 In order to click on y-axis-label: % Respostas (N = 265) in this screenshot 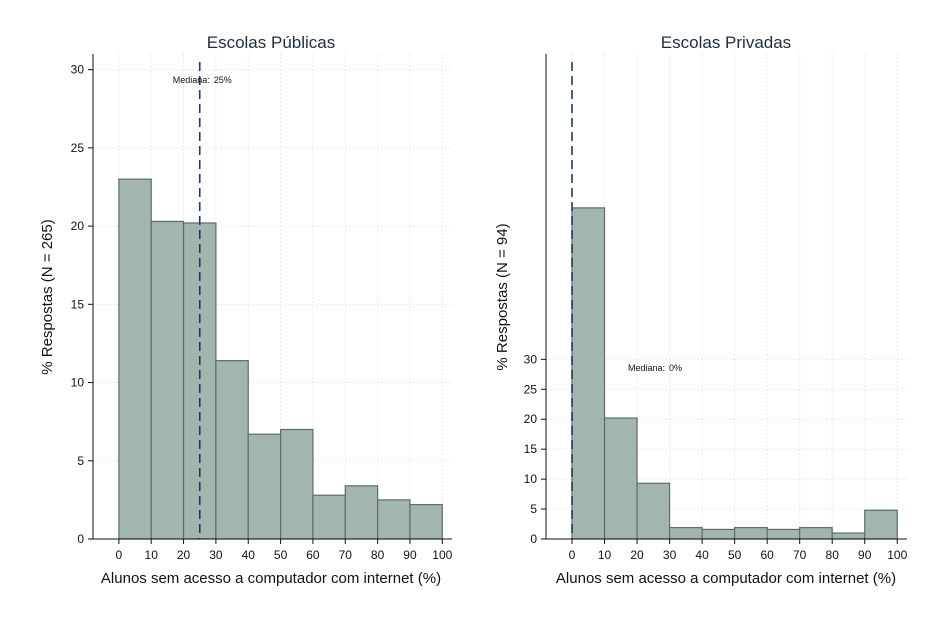, I will do `click(47, 297)`.